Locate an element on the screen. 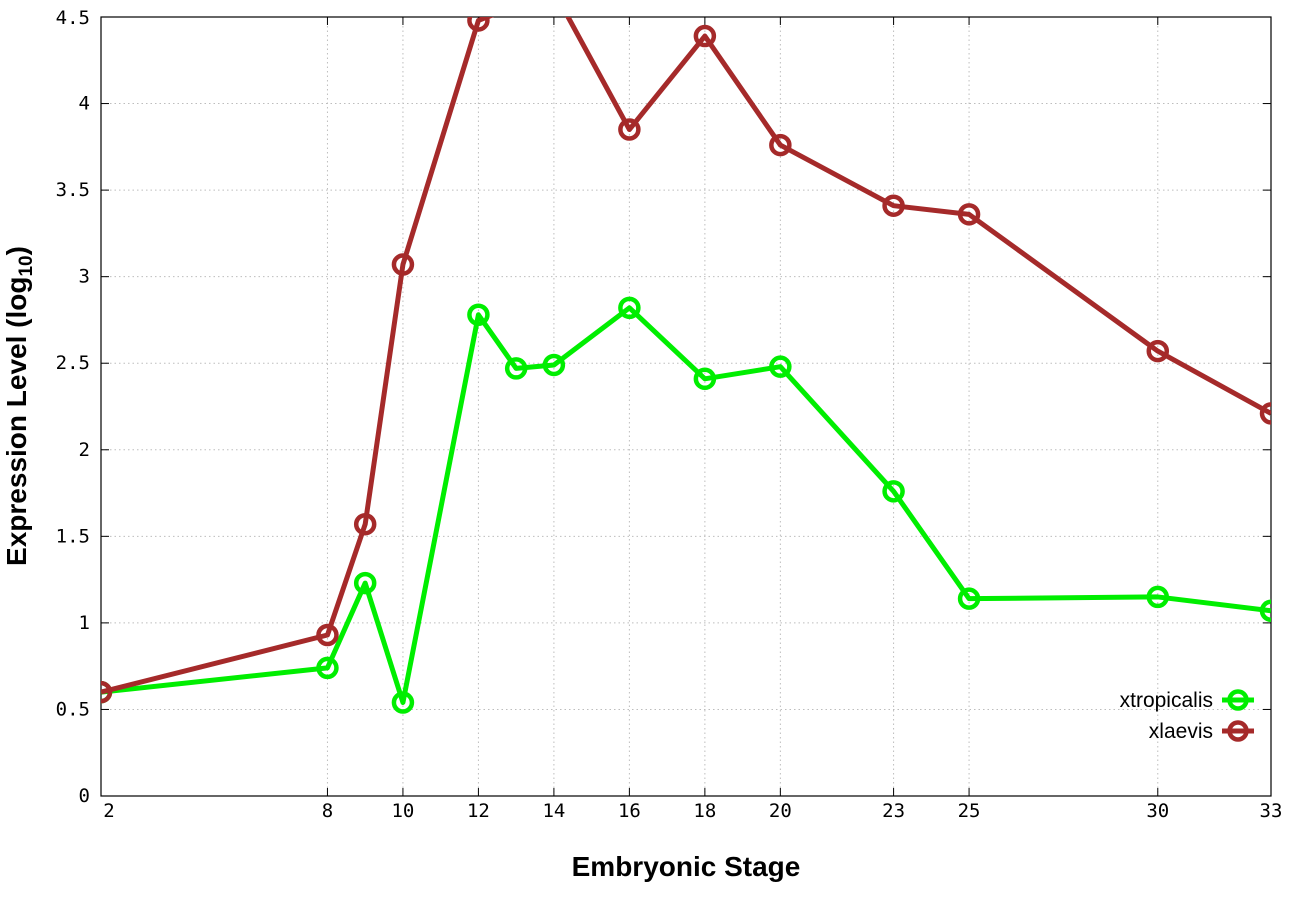 The image size is (1296, 907). y-tick-label: 4 is located at coordinates (84, 104).